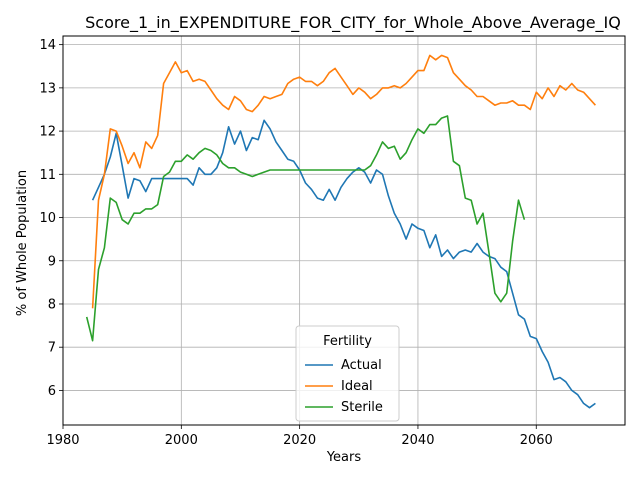  Describe the element at coordinates (22, 243) in the screenshot. I see `y-axis-label: % of Whole Population` at that location.